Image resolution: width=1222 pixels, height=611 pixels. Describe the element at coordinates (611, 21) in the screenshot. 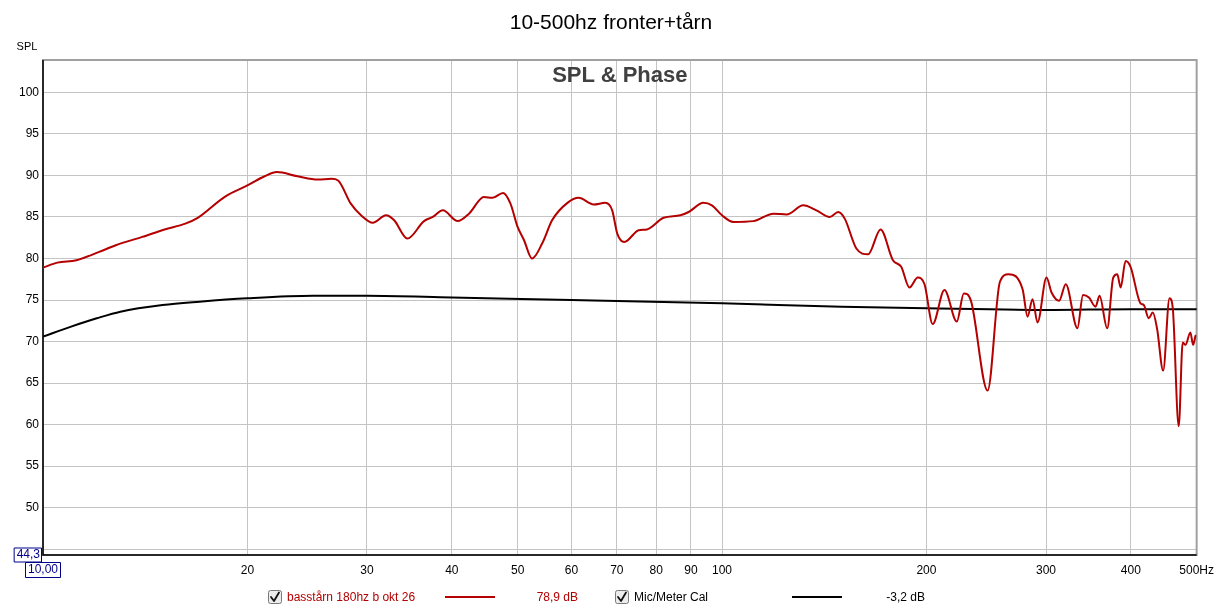

I see `chart-title: 10-500hz fronter+tårn` at that location.